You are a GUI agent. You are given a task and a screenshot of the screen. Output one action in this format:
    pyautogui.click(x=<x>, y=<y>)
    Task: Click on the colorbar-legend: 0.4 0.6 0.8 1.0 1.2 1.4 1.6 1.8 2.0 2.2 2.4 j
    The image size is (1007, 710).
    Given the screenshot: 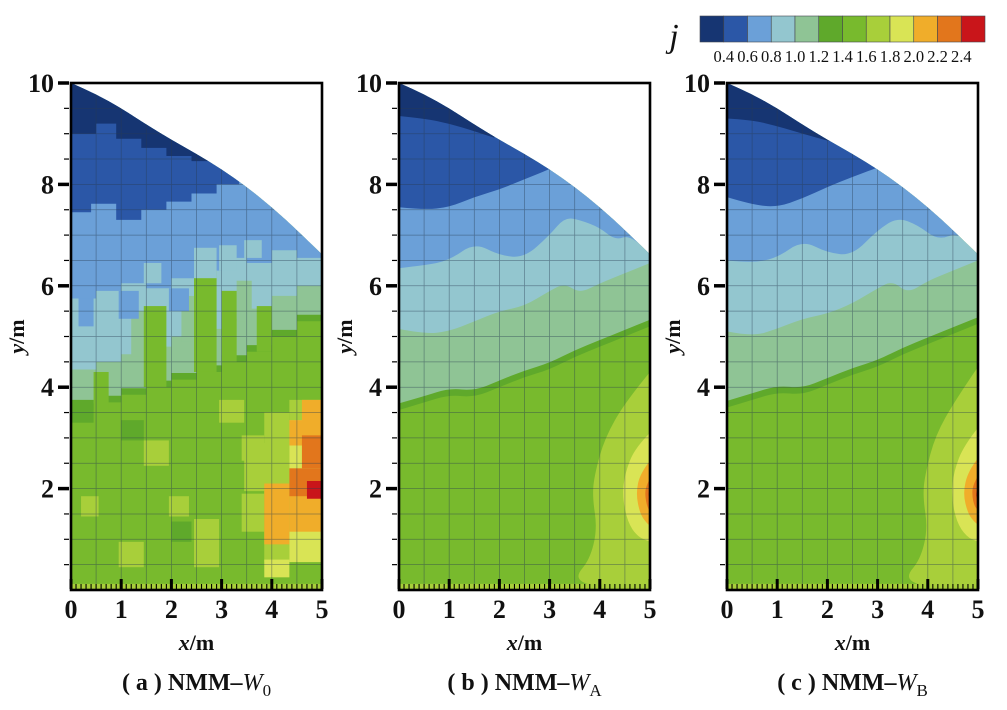 What is the action you would take?
    pyautogui.click(x=825, y=40)
    